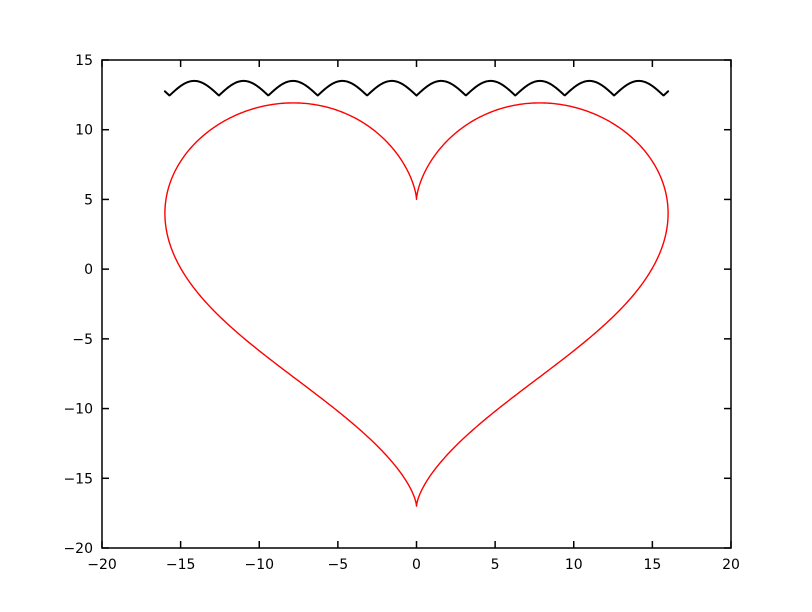 This screenshot has height=612, width=812. What do you see at coordinates (102, 565) in the screenshot?
I see `x-tick-label: −20` at bounding box center [102, 565].